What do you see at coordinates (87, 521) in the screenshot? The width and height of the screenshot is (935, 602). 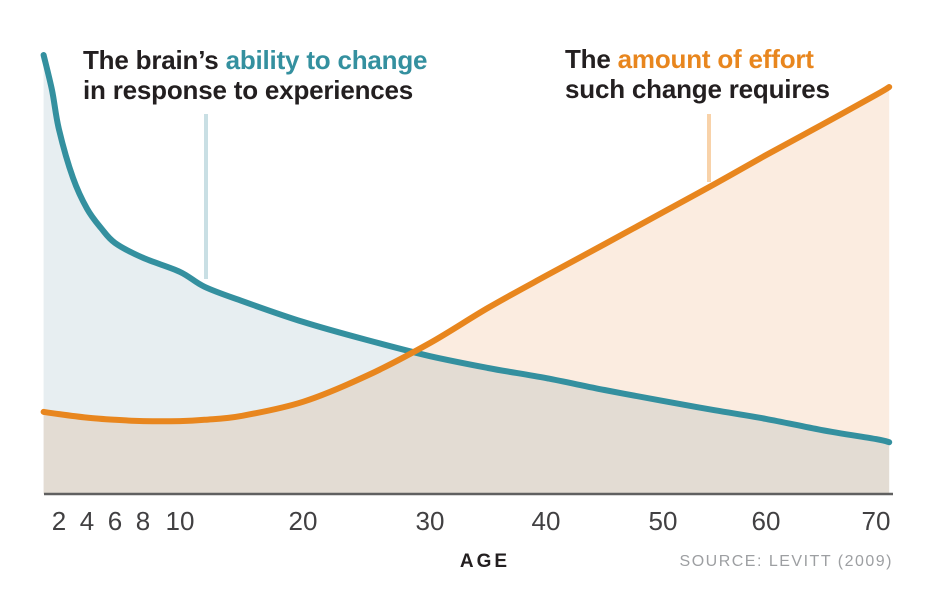 I see `x-tick-label: 4` at bounding box center [87, 521].